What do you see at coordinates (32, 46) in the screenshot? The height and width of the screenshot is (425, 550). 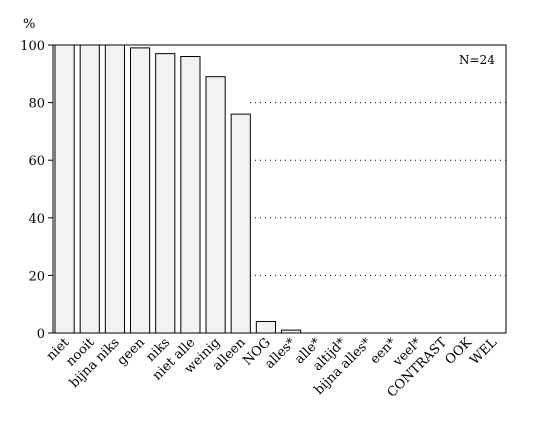 I see `y-tick-label-100: 100` at bounding box center [32, 46].